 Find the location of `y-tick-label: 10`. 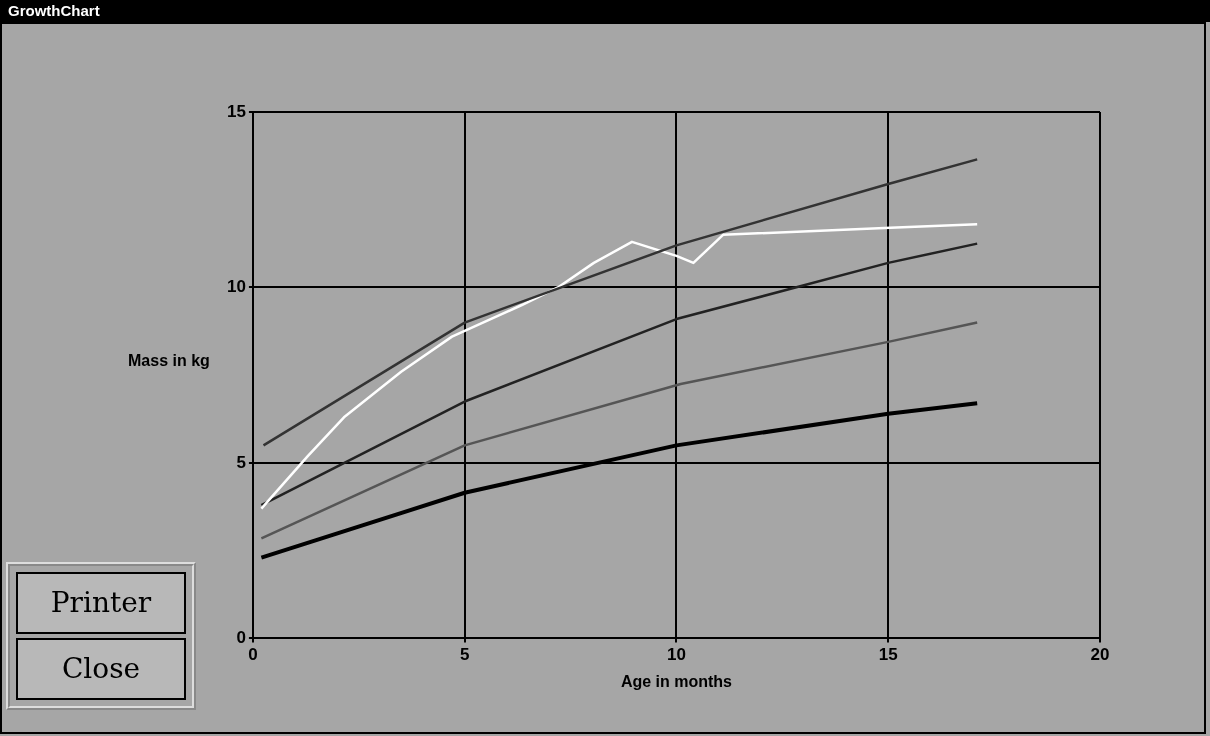

y-tick-label: 10 is located at coordinates (236, 287).